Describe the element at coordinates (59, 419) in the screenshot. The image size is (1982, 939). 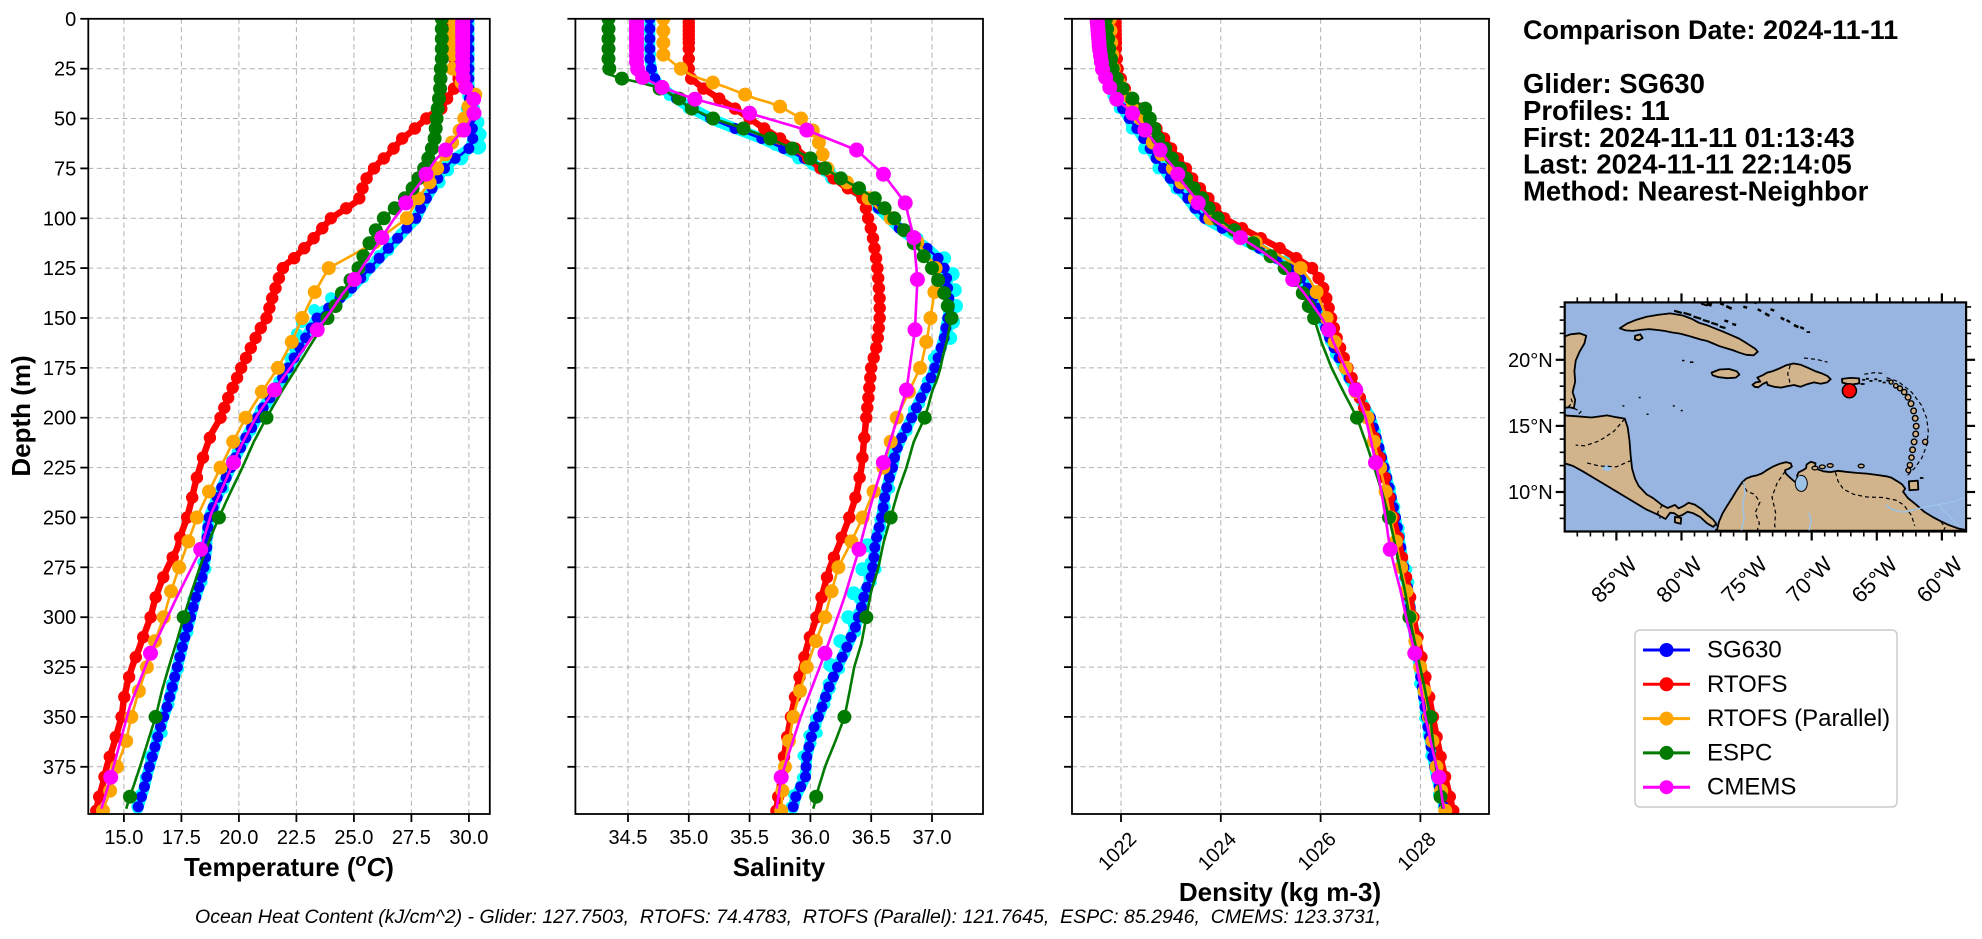
I see `svg-text: 200` at that location.